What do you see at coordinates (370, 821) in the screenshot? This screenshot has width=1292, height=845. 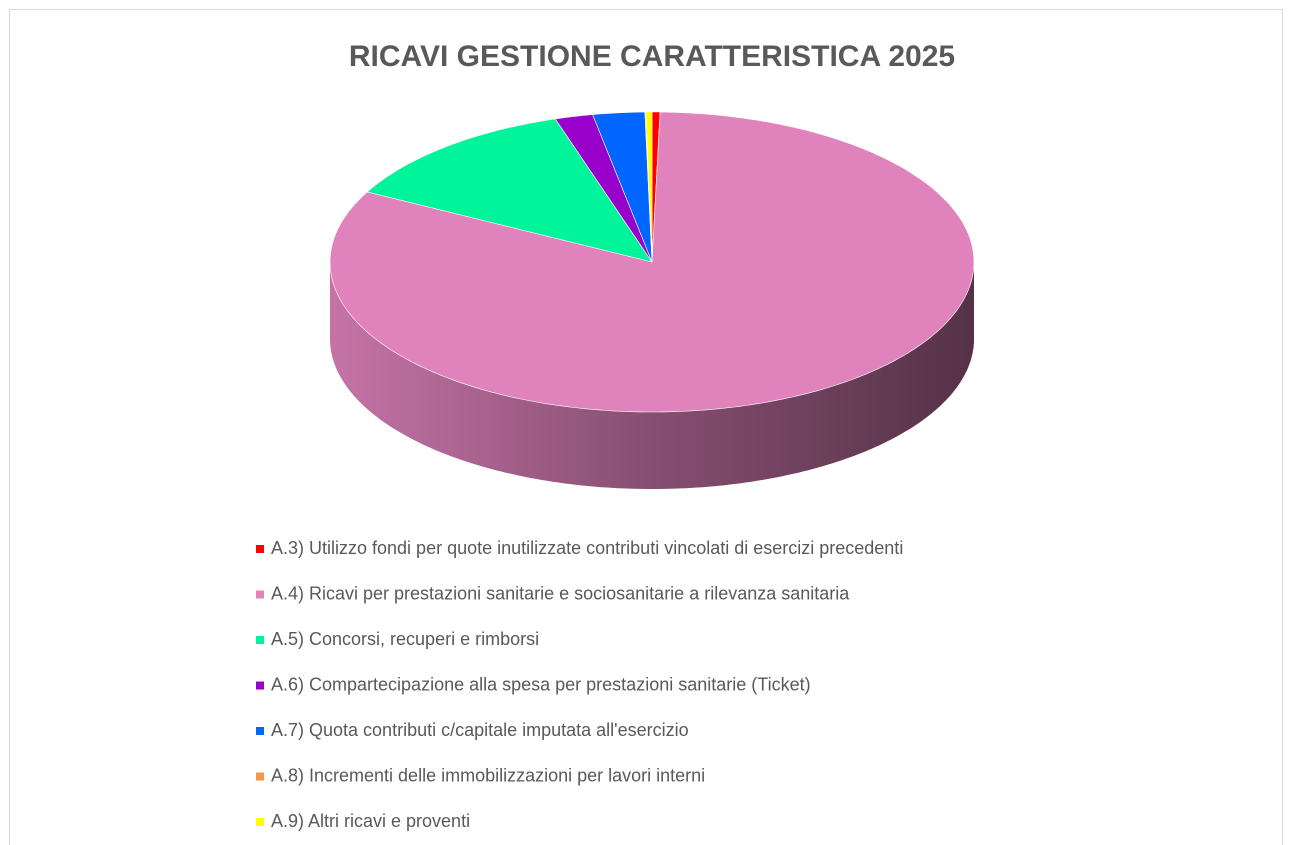 I see `legend-label: A.9) Altri ricavi e proventi` at bounding box center [370, 821].